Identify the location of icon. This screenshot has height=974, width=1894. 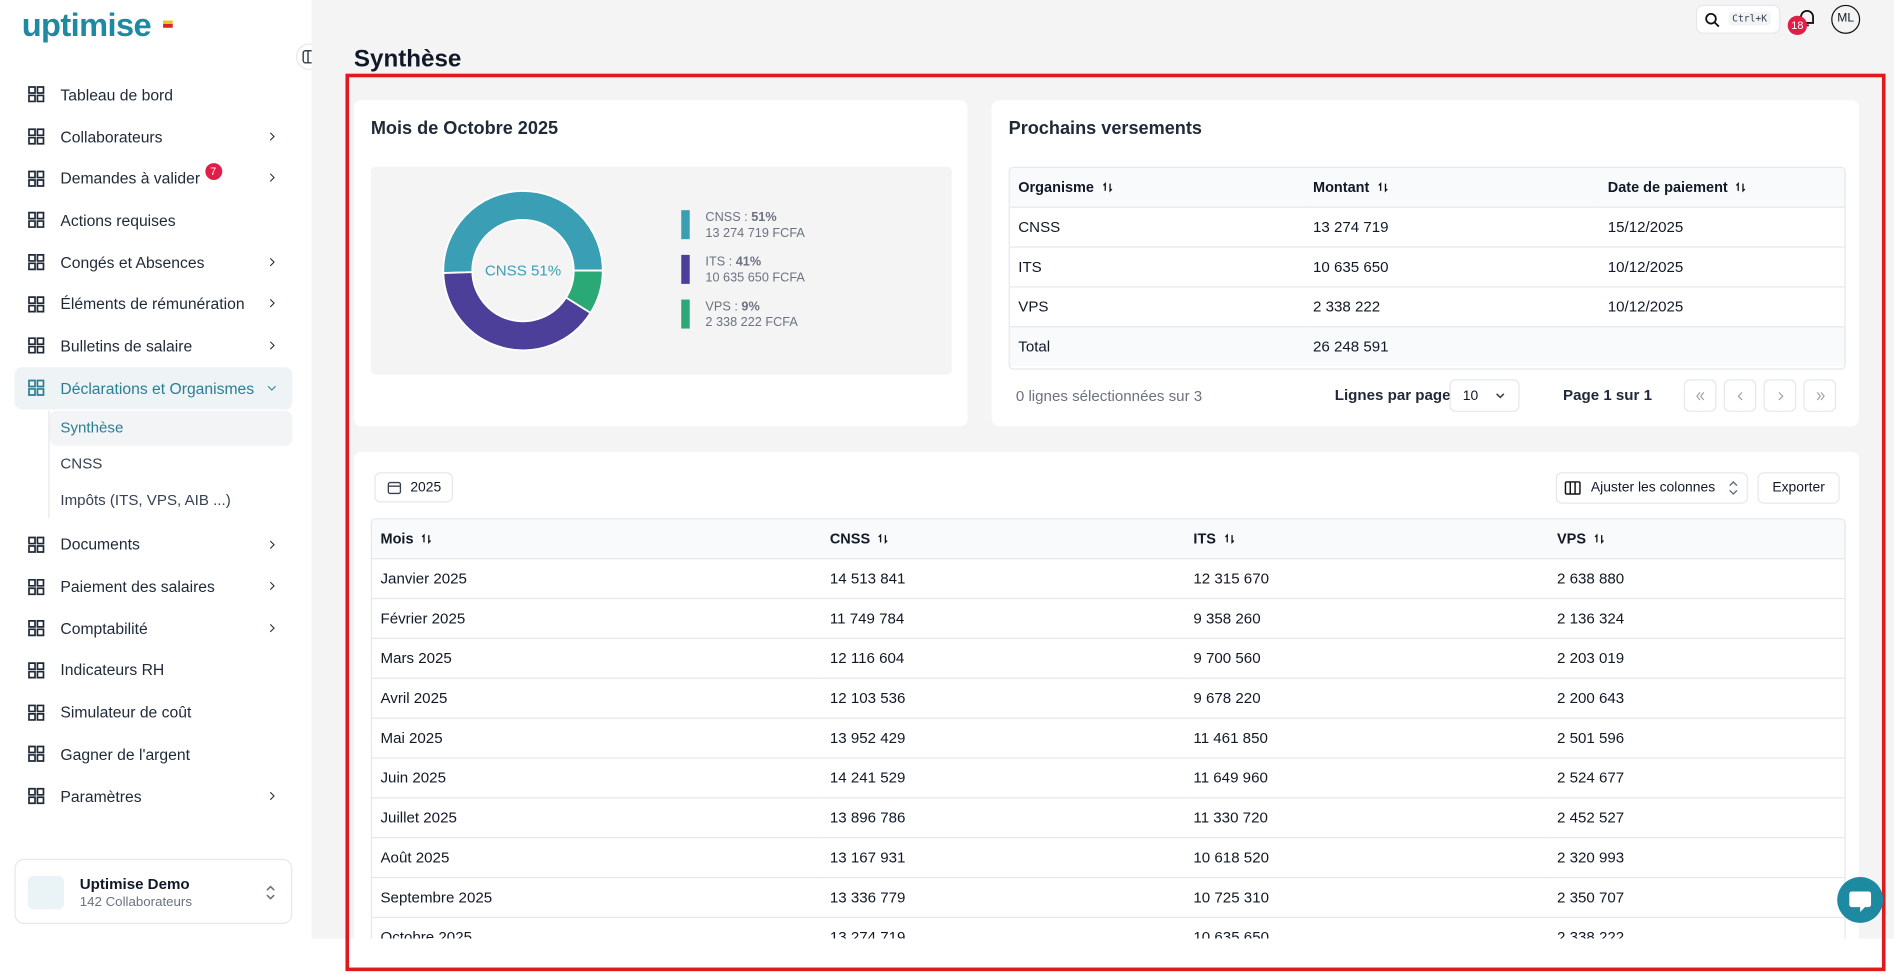
(36, 586).